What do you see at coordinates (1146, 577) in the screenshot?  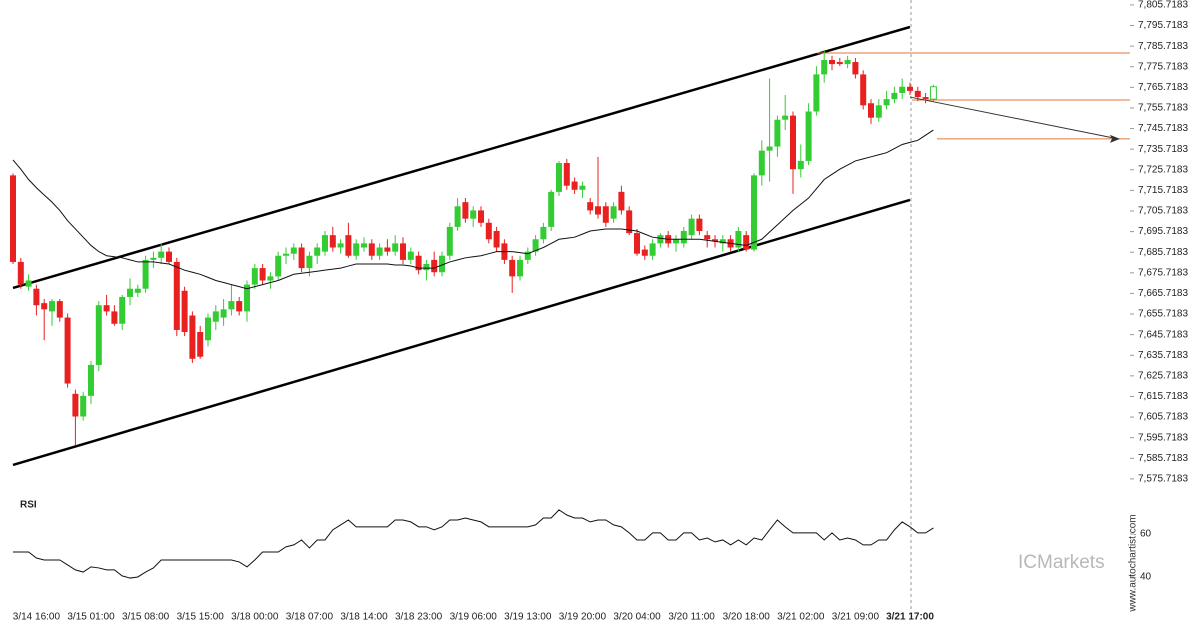 I see `y-tick-label: 40` at bounding box center [1146, 577].